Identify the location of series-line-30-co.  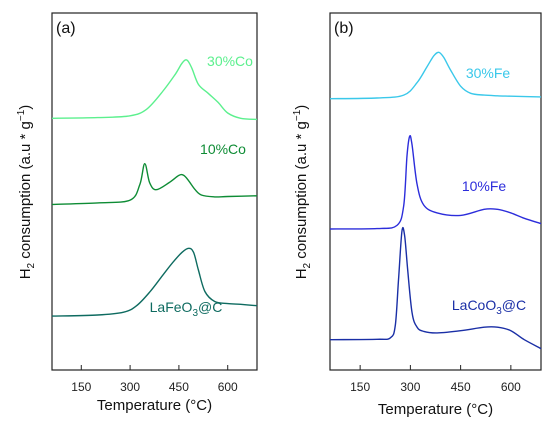
(154, 90).